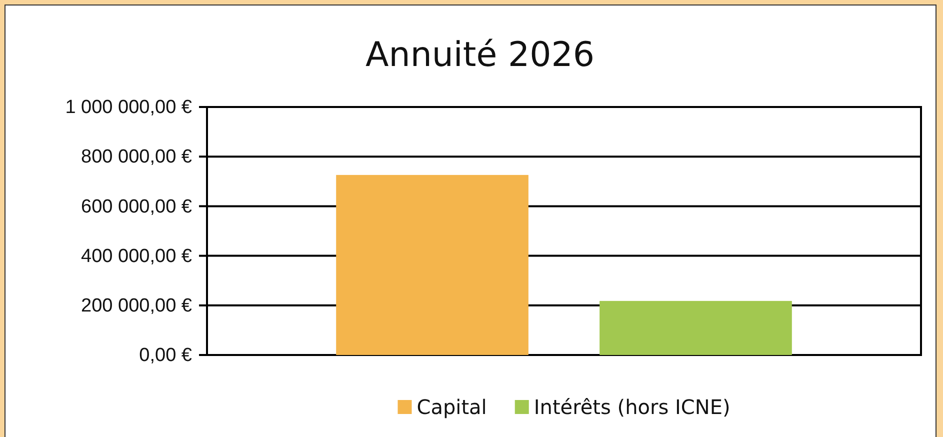 The image size is (943, 437). I want to click on y-tick-label: 600 000,00 €, so click(136, 207).